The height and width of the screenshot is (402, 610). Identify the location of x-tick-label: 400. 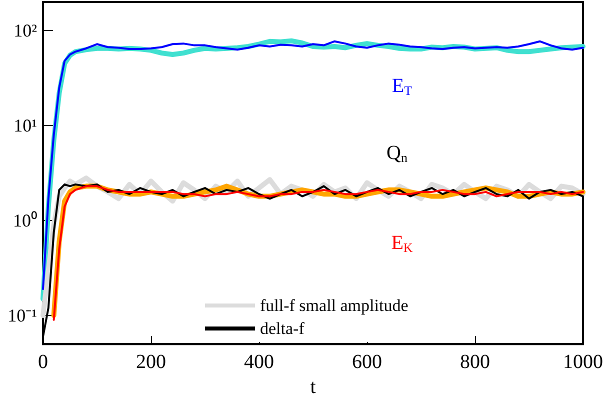
(259, 362).